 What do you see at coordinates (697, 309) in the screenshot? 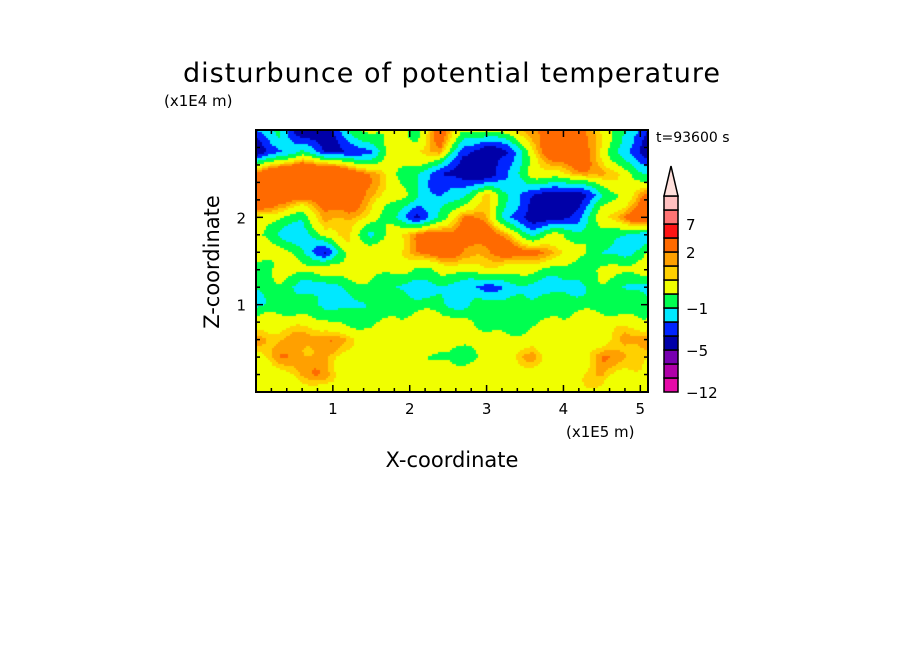
I see `colorbar-label: −1` at bounding box center [697, 309].